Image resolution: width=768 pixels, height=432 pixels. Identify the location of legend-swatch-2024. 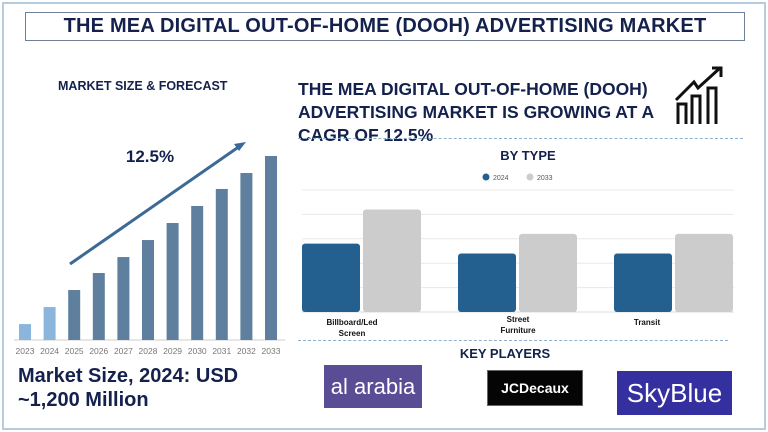
(486, 177).